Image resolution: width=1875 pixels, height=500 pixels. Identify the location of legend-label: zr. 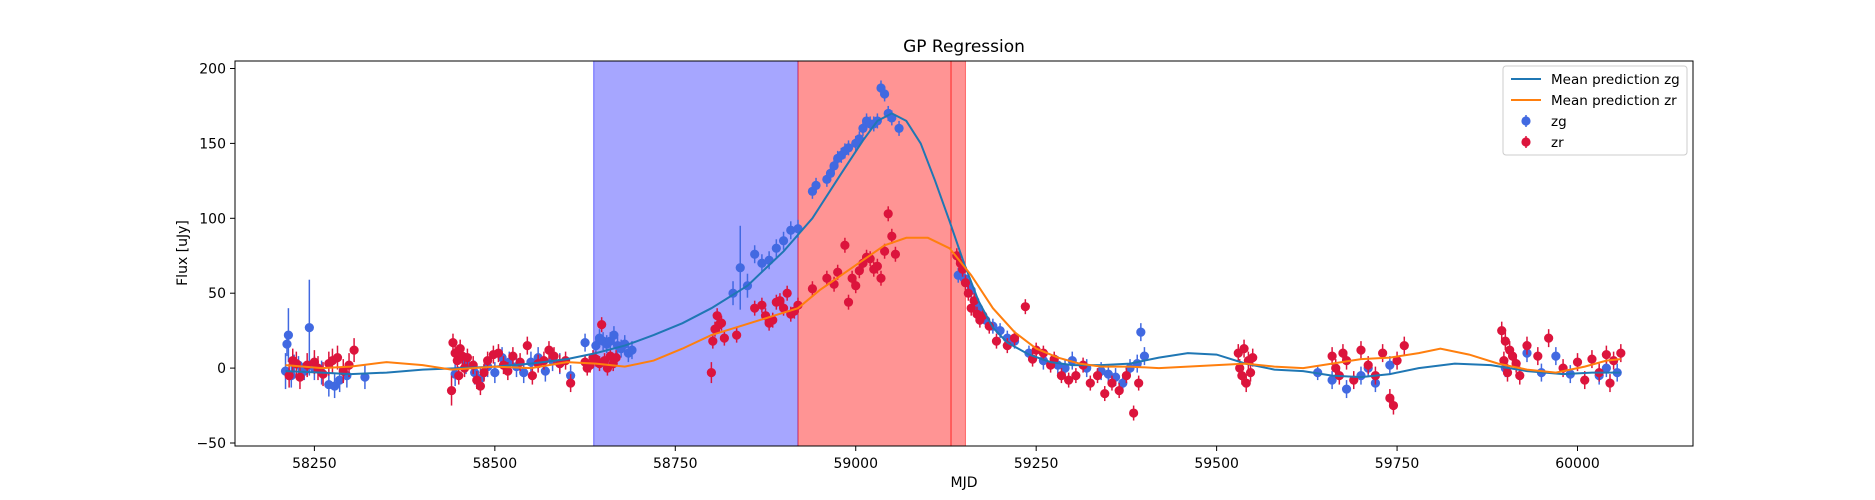
(1557, 143).